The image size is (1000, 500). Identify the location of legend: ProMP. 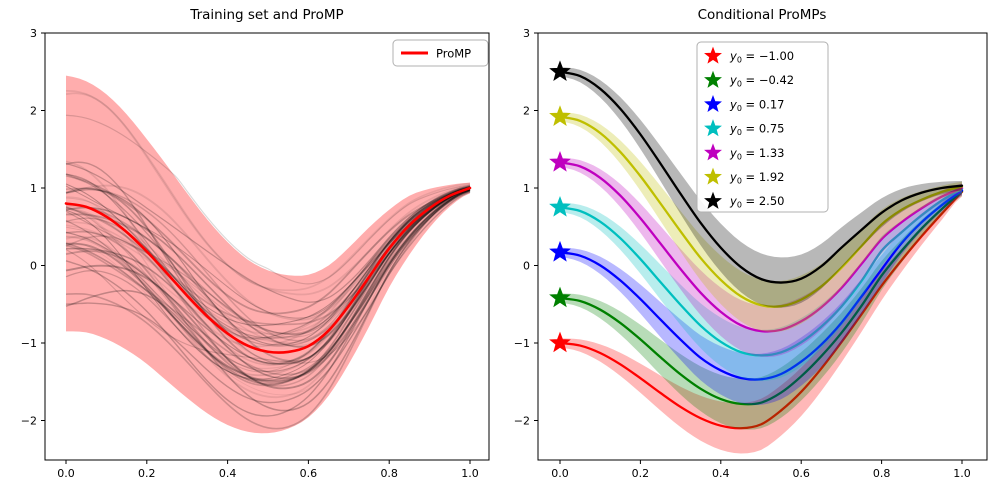
(440, 53).